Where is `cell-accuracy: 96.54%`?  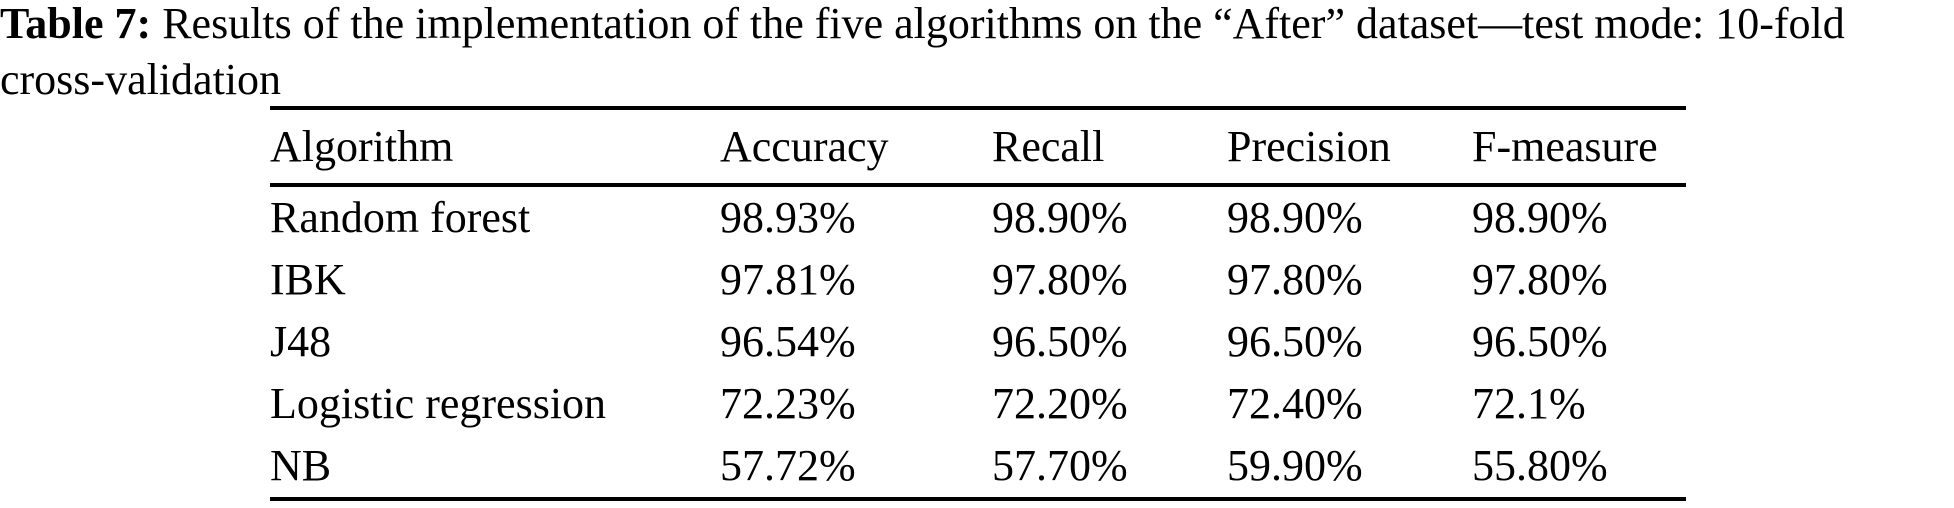
cell-accuracy: 96.54% is located at coordinates (788, 341).